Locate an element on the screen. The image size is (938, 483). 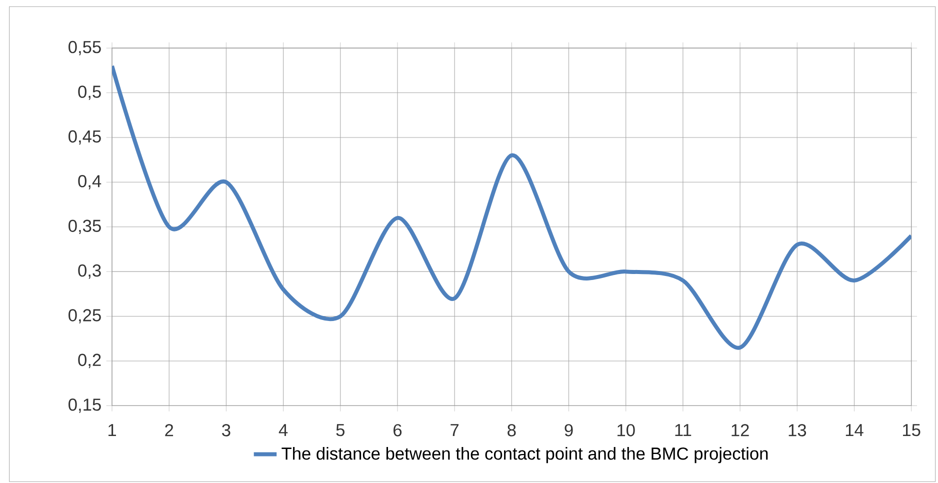
x-tick-label: 10 is located at coordinates (626, 430).